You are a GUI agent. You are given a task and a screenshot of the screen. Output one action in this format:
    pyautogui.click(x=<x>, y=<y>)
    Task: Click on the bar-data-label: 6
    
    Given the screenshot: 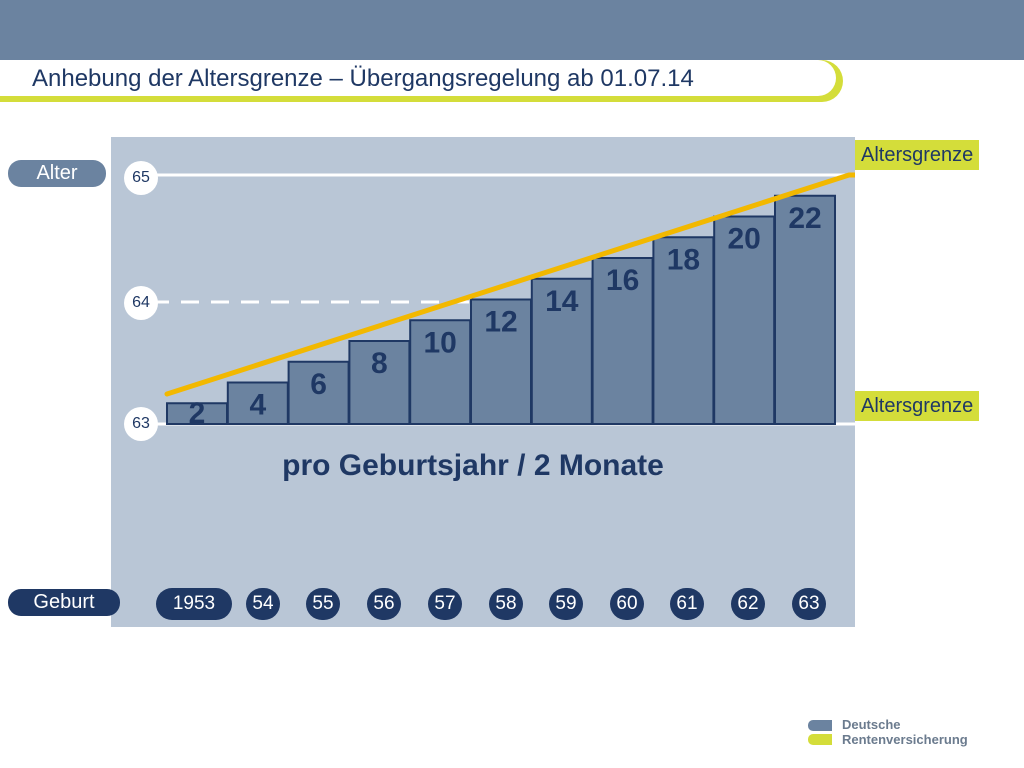 What is the action you would take?
    pyautogui.click(x=318, y=384)
    